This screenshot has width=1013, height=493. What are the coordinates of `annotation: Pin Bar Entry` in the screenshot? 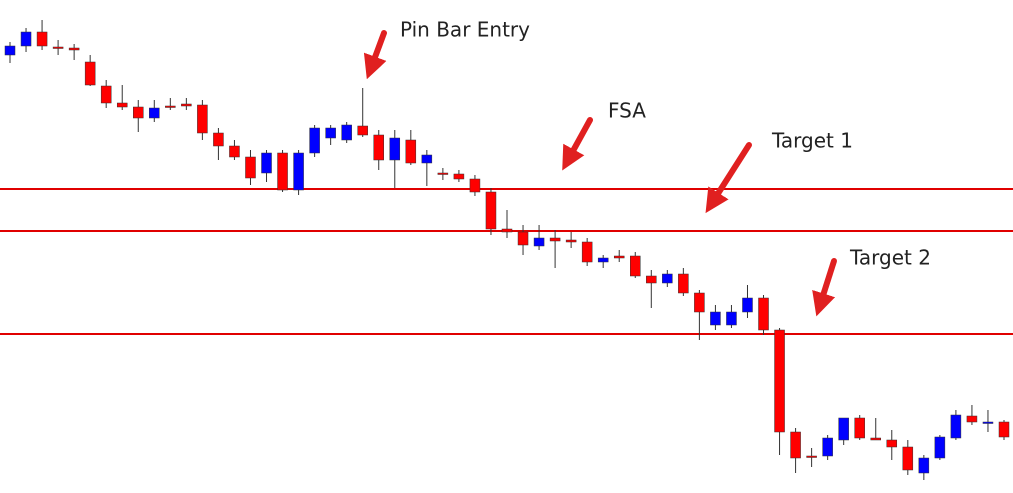 It's located at (465, 30).